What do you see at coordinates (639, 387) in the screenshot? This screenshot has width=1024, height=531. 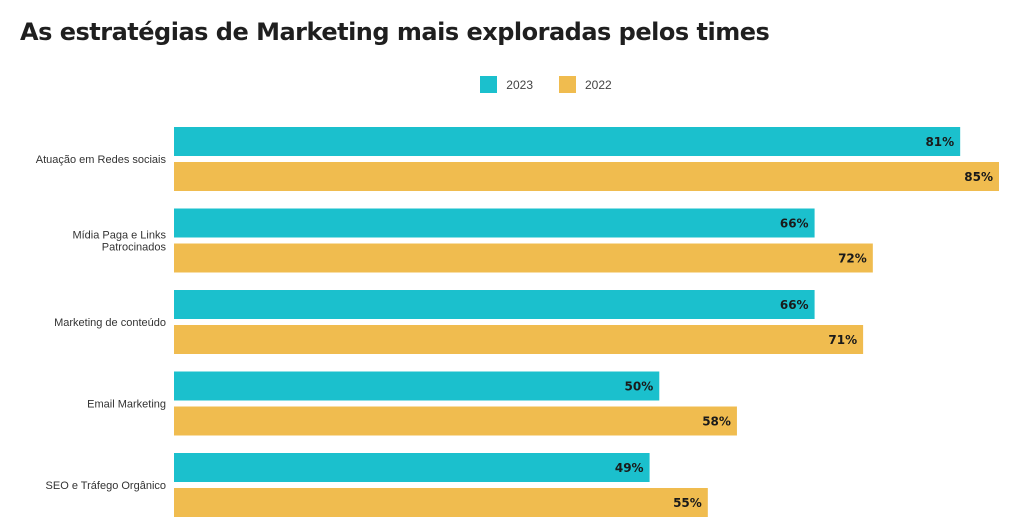 I see `value-label-2023-3: 50%` at bounding box center [639, 387].